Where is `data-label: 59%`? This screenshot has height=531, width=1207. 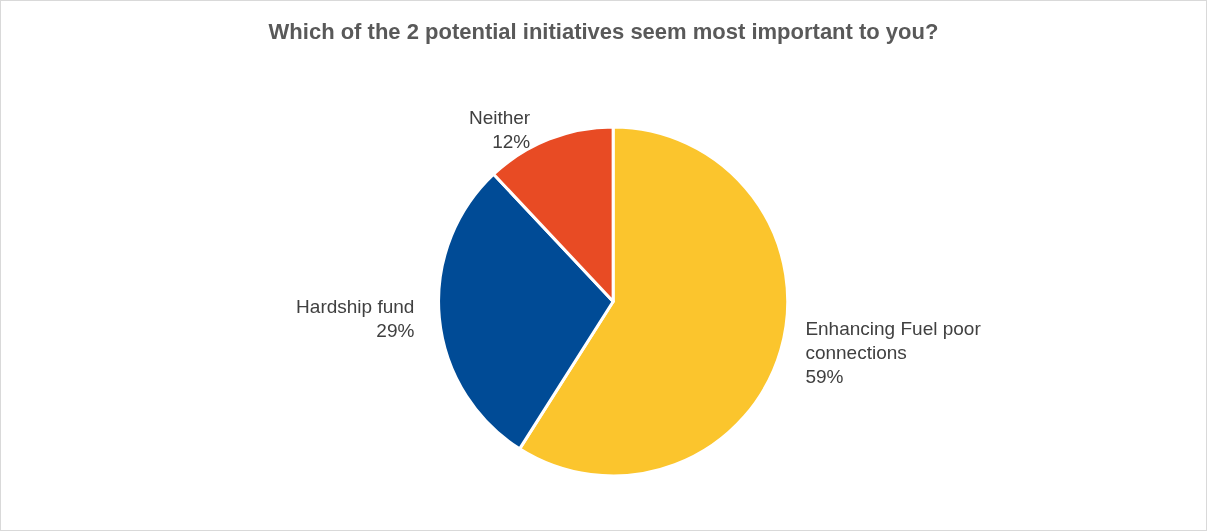
data-label: 59% is located at coordinates (824, 377).